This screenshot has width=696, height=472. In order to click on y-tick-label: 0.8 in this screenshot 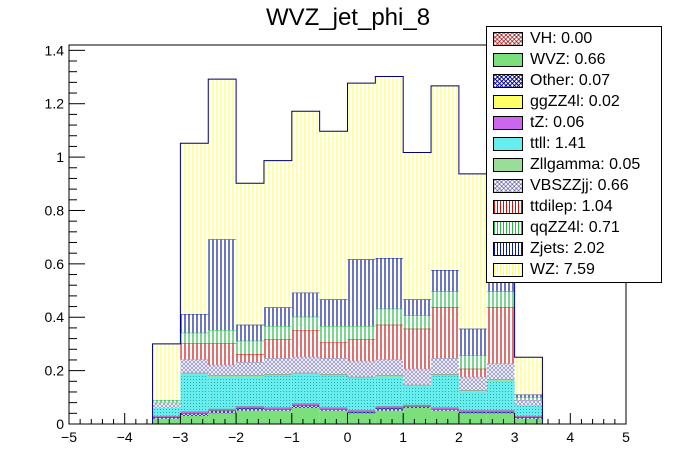, I will do `click(55, 210)`.